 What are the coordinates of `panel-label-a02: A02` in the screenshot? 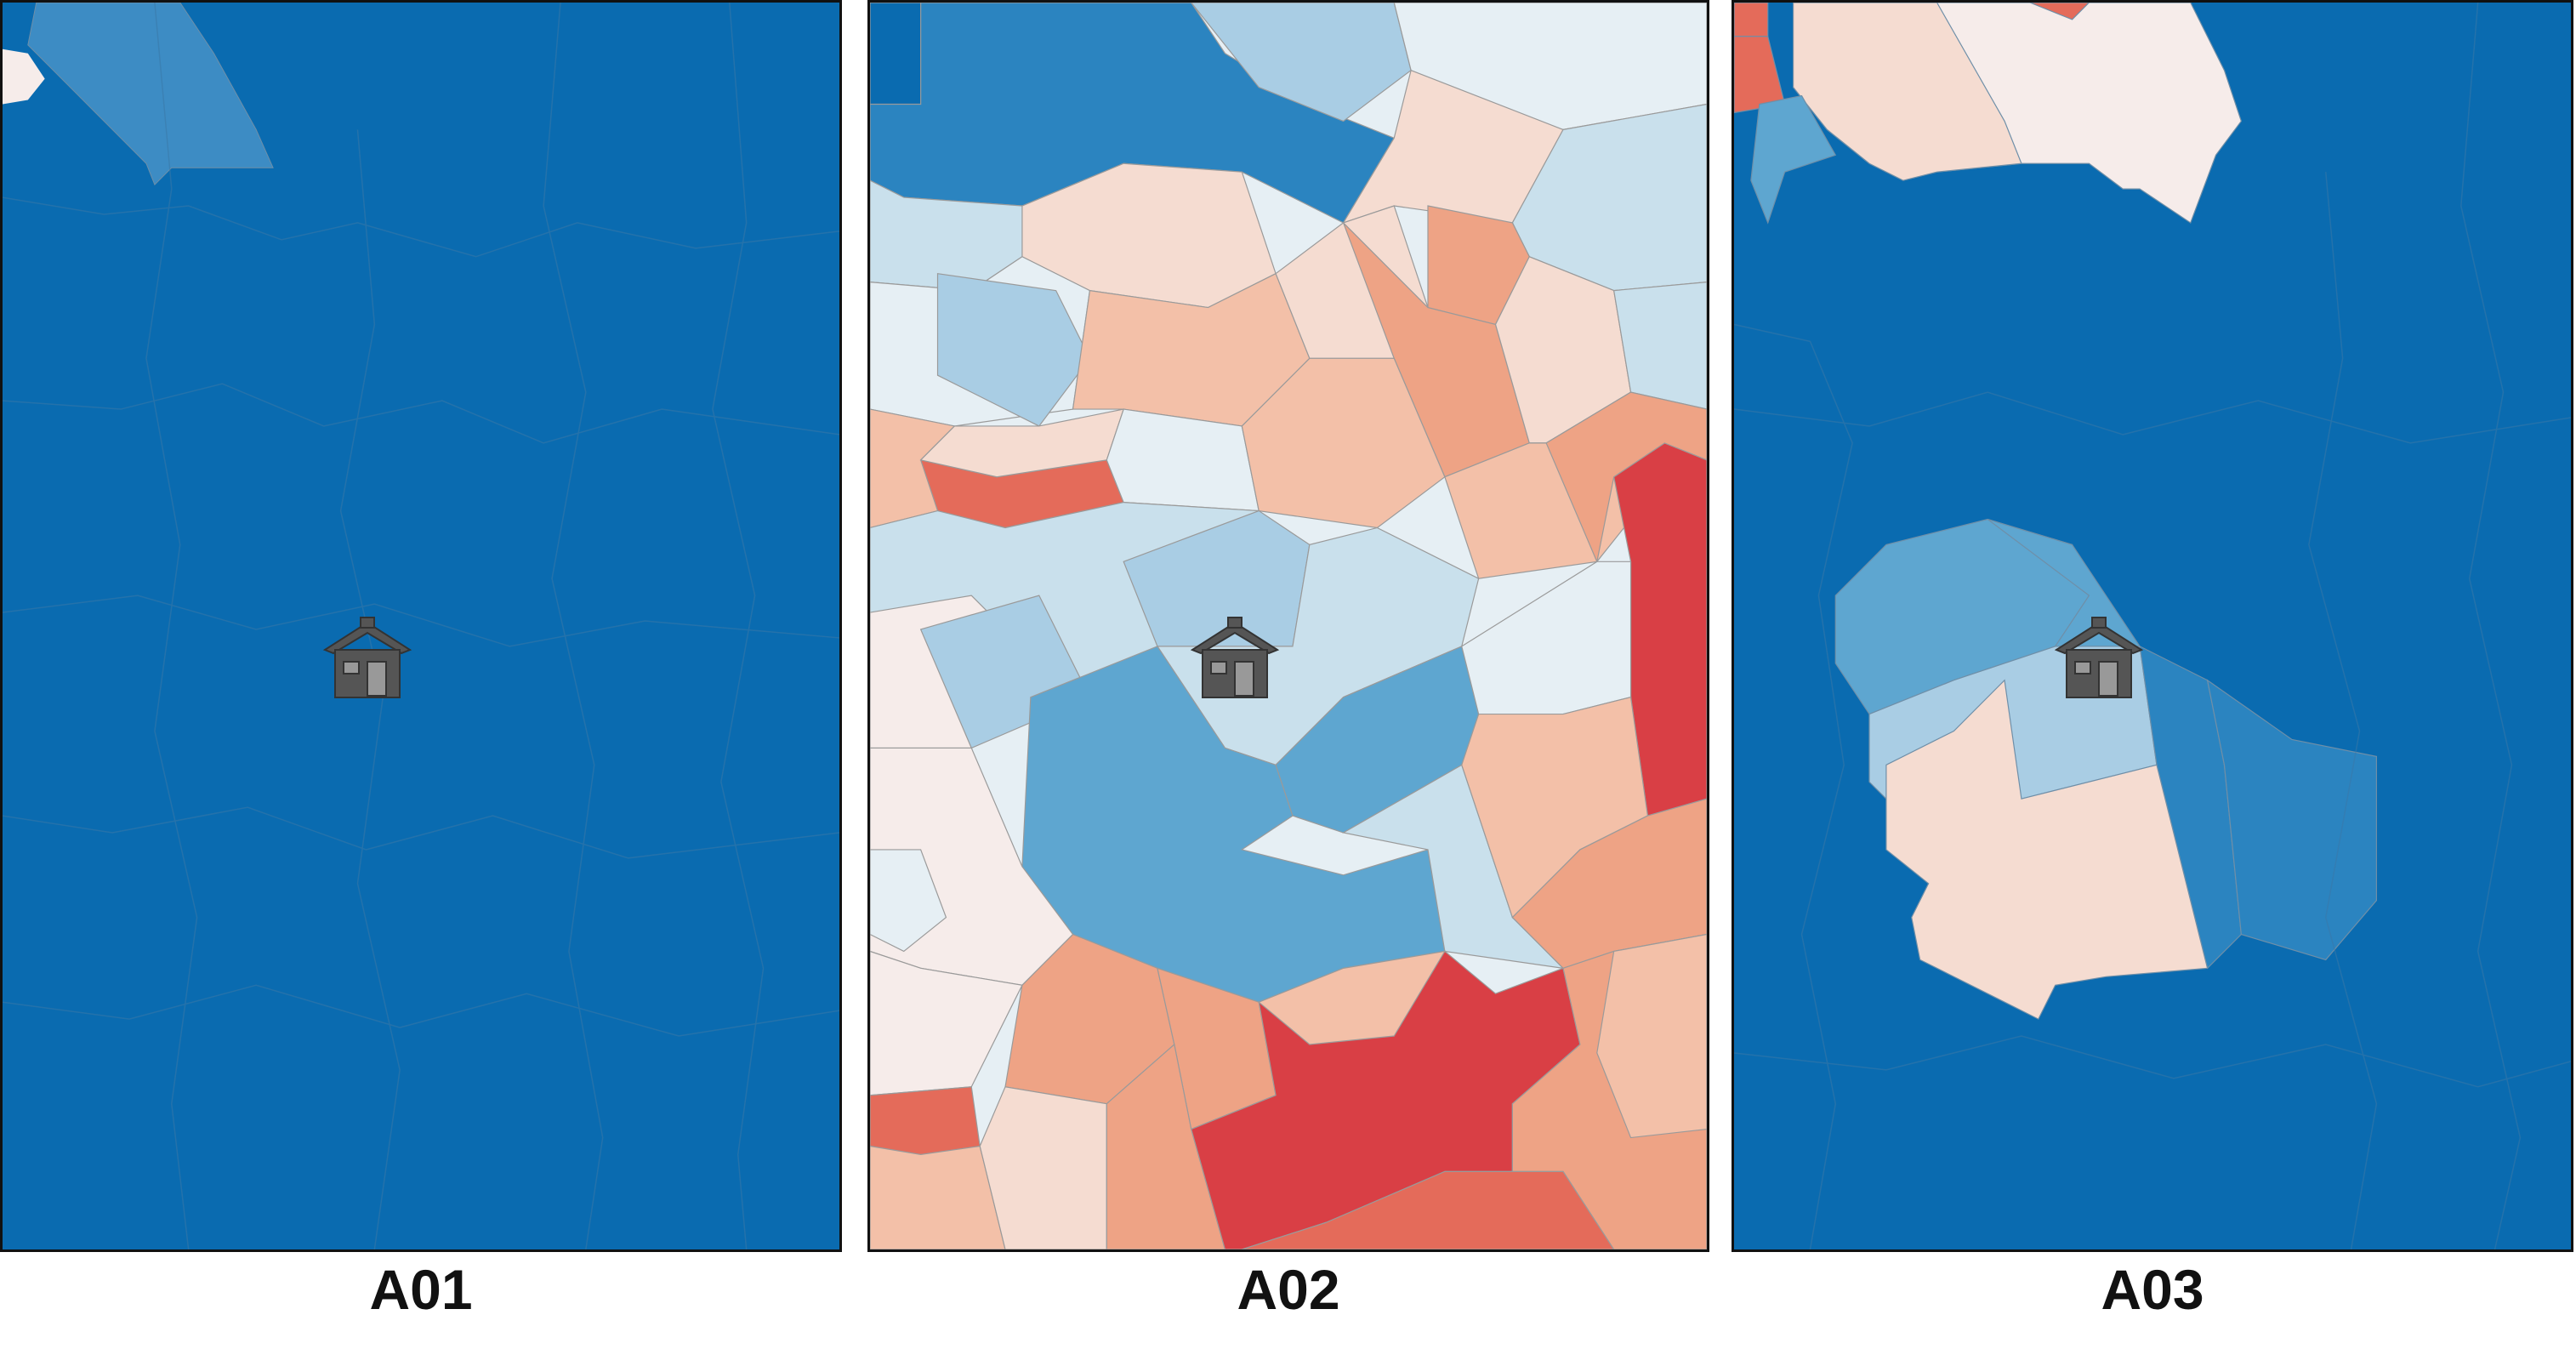 It's located at (1288, 1289).